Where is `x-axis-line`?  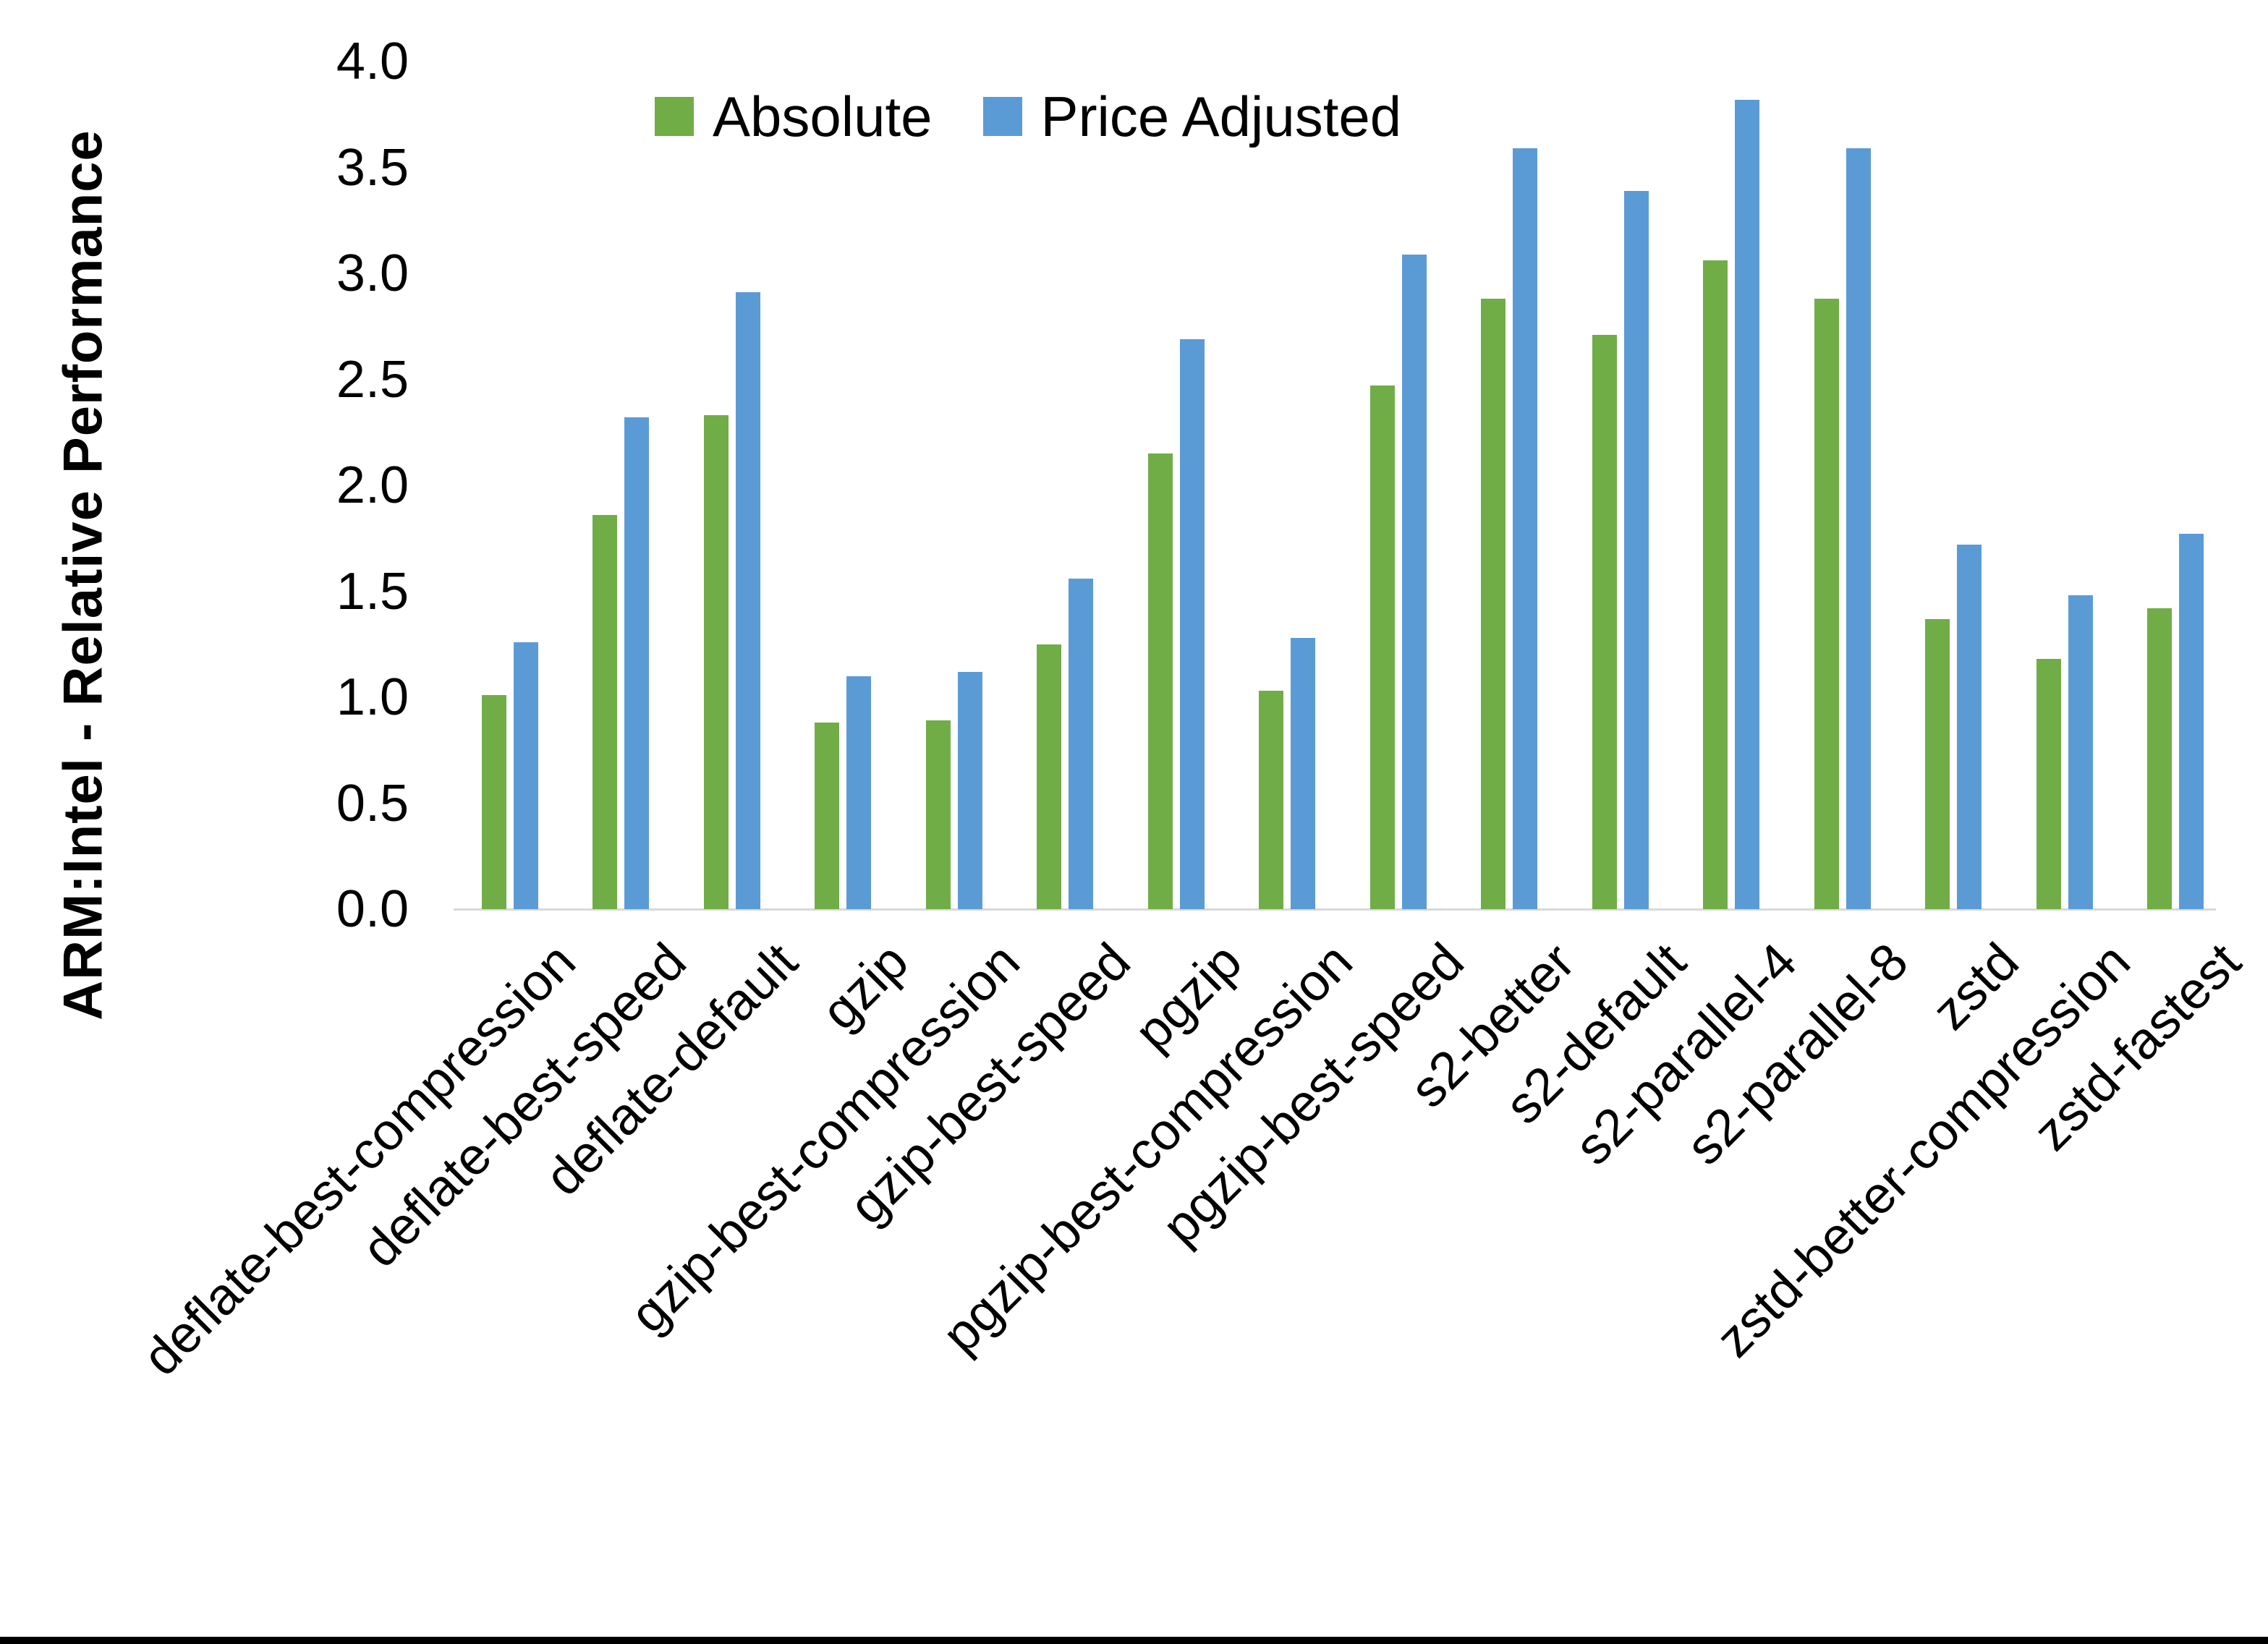
x-axis-line is located at coordinates (1335, 909).